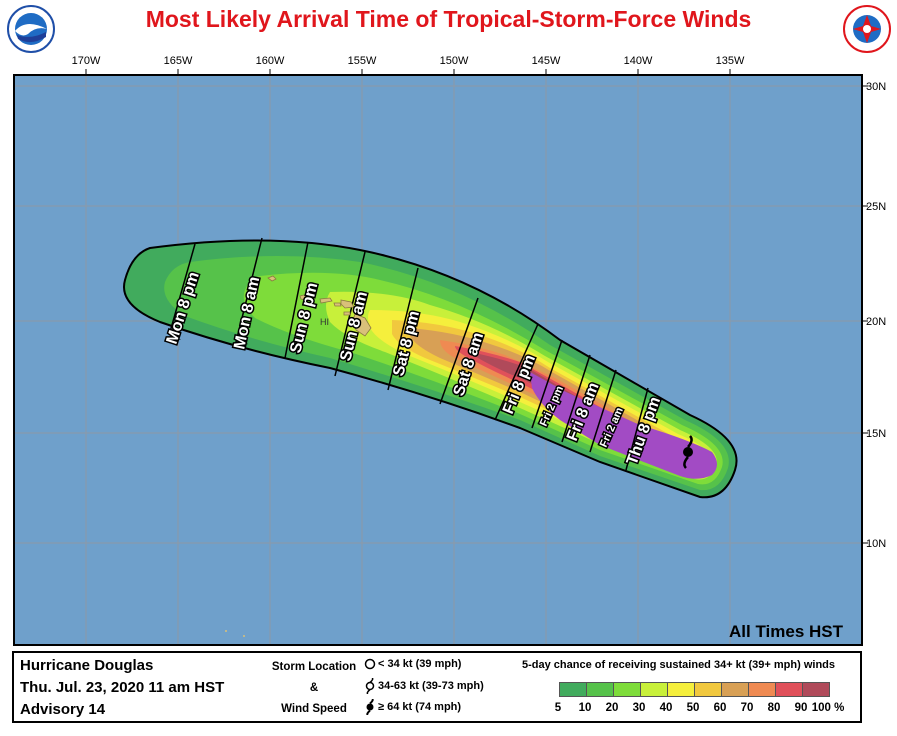  I want to click on time-zone-note: All Times HST, so click(786, 631).